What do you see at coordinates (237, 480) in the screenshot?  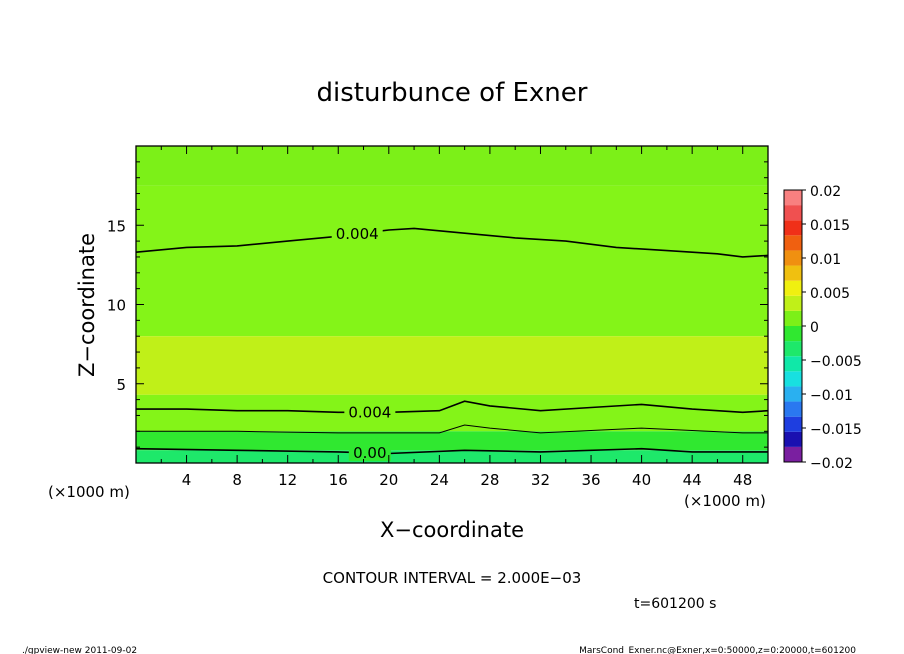 I see `x-tick-label-8: 8` at bounding box center [237, 480].